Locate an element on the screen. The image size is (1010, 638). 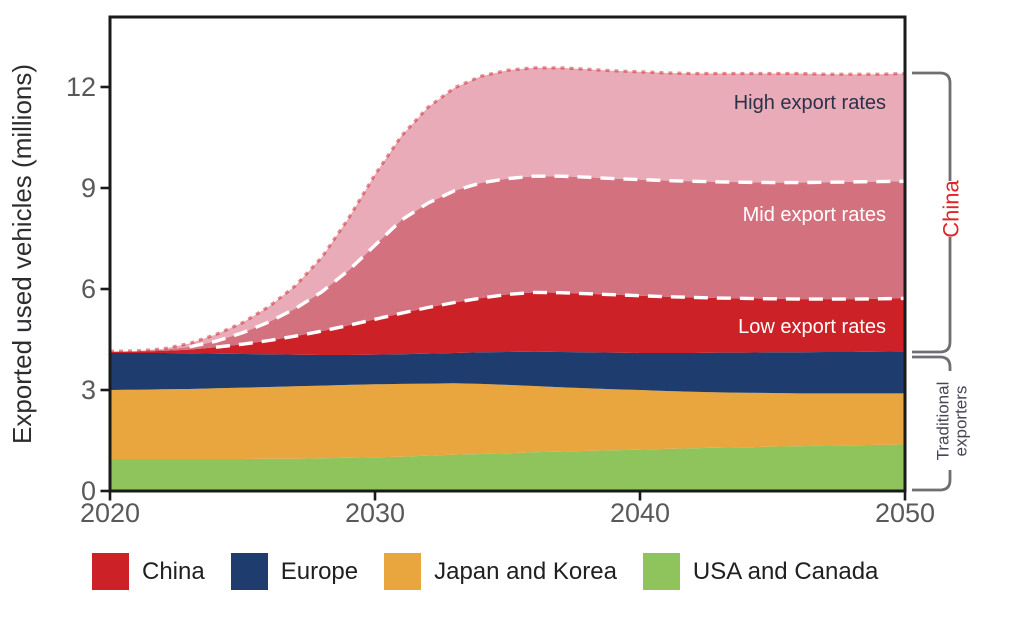
legend-swatch-japan-korea is located at coordinates (403, 571).